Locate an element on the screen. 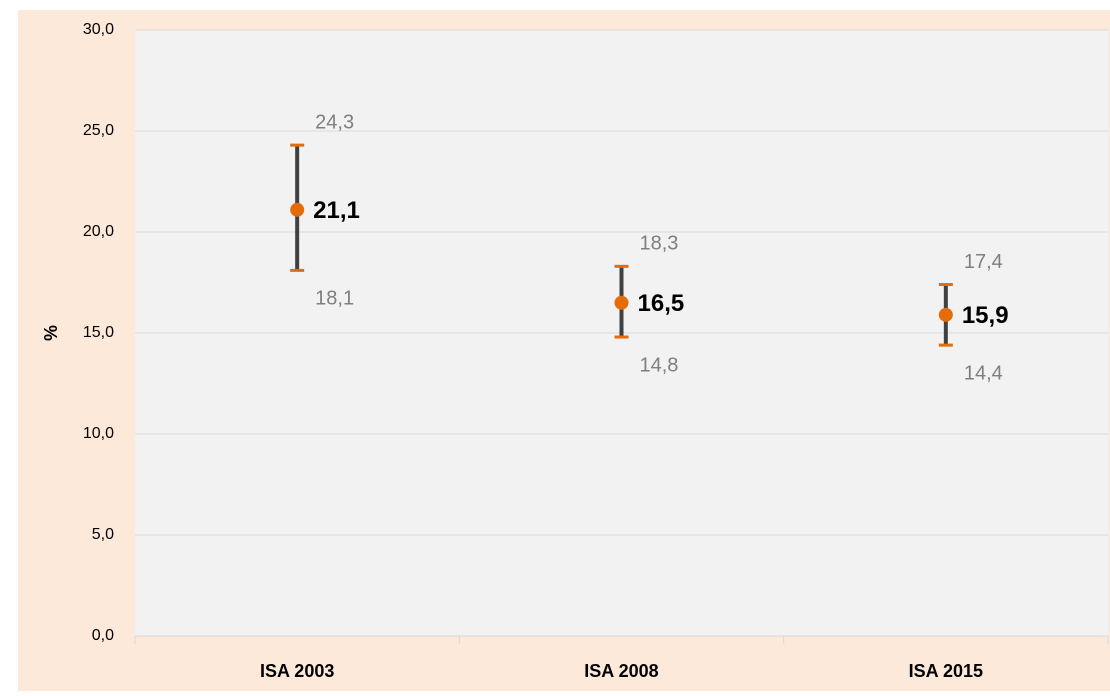  lower-label: 14,8 is located at coordinates (659, 365).